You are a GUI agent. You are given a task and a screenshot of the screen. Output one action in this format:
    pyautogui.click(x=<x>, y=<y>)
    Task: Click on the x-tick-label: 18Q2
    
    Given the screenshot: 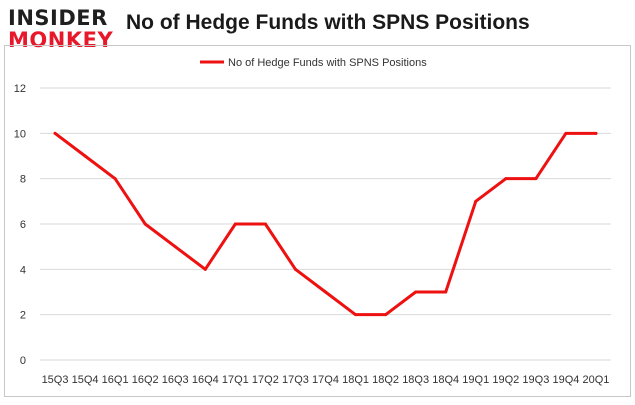 What is the action you would take?
    pyautogui.click(x=385, y=380)
    